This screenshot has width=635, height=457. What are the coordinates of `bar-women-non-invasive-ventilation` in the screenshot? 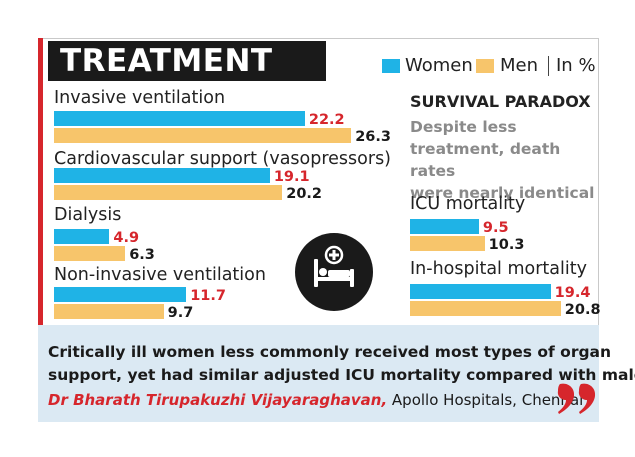 It's located at (120, 294).